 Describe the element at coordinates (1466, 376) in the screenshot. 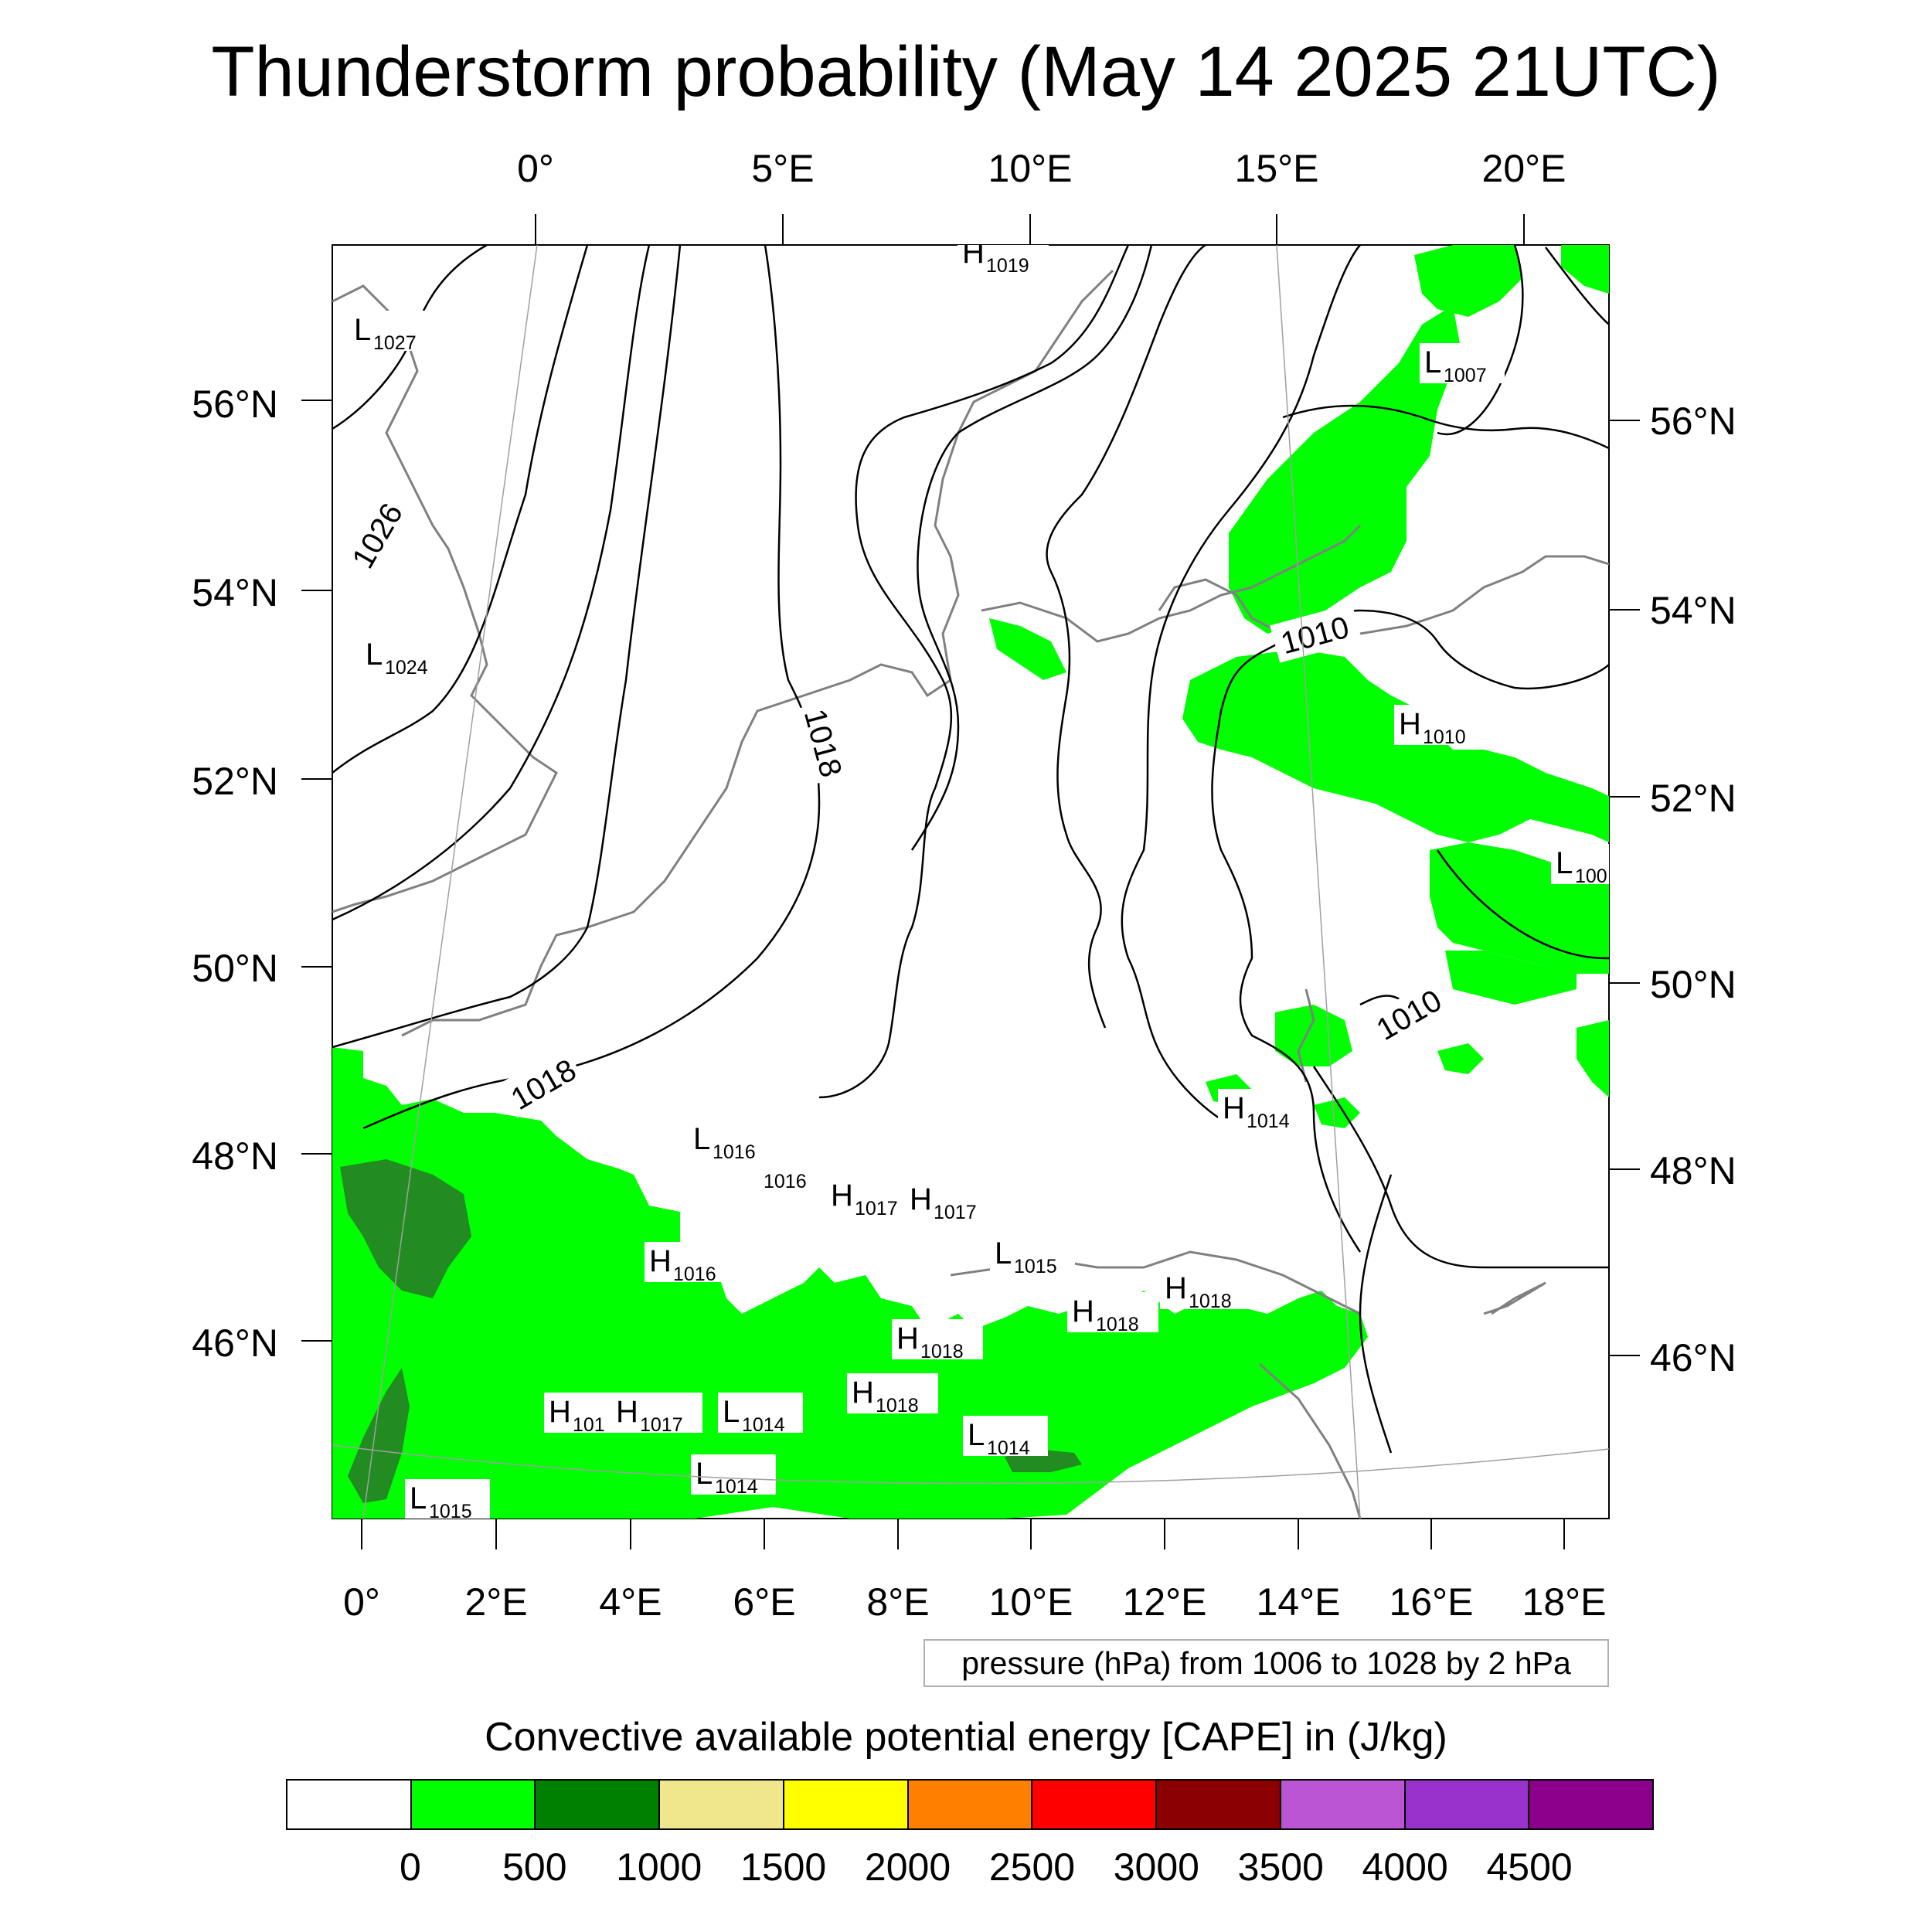

I see `pressure-center-value: 1007` at that location.